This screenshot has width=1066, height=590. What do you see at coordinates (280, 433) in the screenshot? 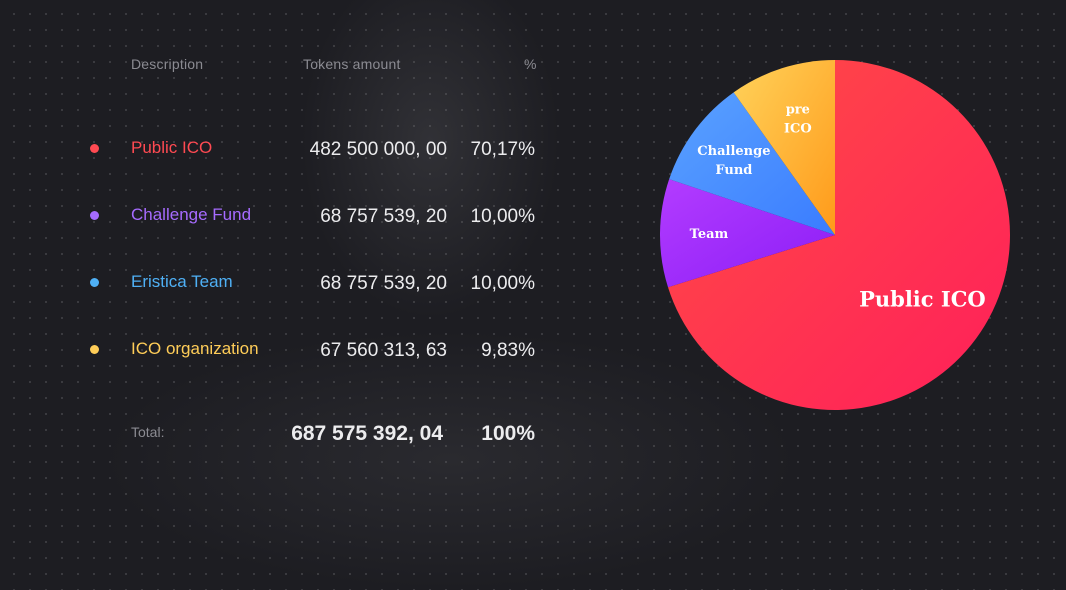
I see `table-row-total: Total: 687 575 392, 04 100%` at bounding box center [280, 433].